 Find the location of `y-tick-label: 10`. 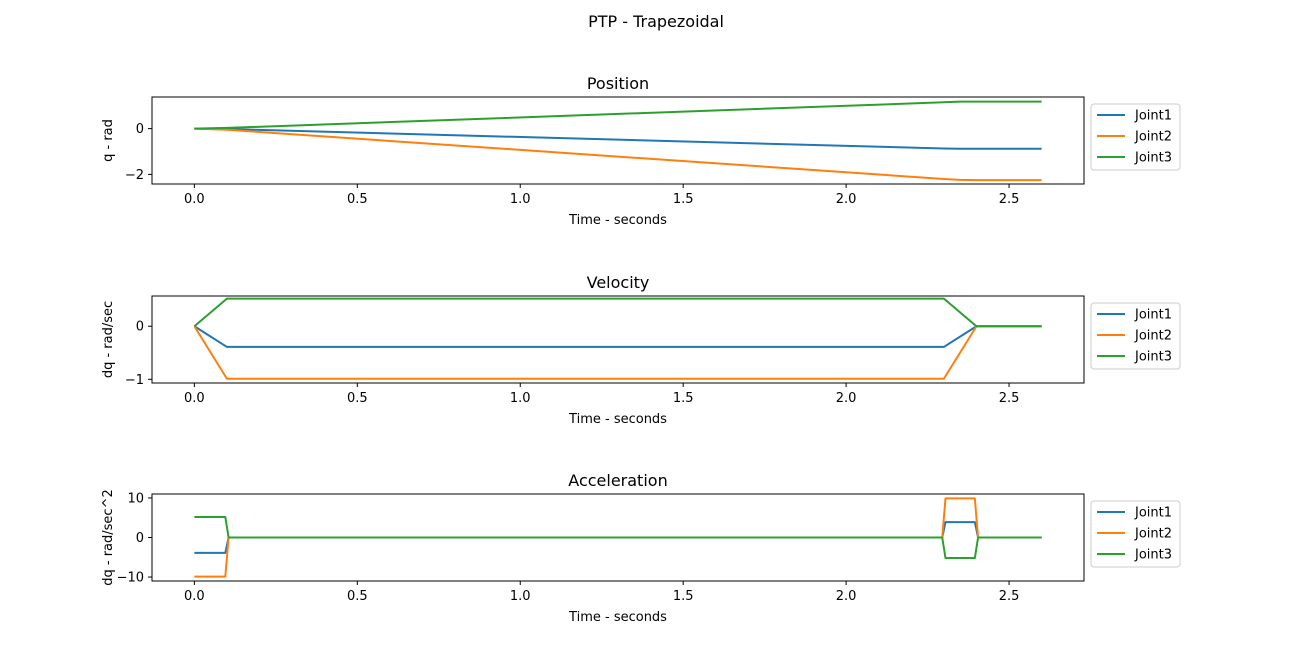

y-tick-label: 10 is located at coordinates (135, 498).